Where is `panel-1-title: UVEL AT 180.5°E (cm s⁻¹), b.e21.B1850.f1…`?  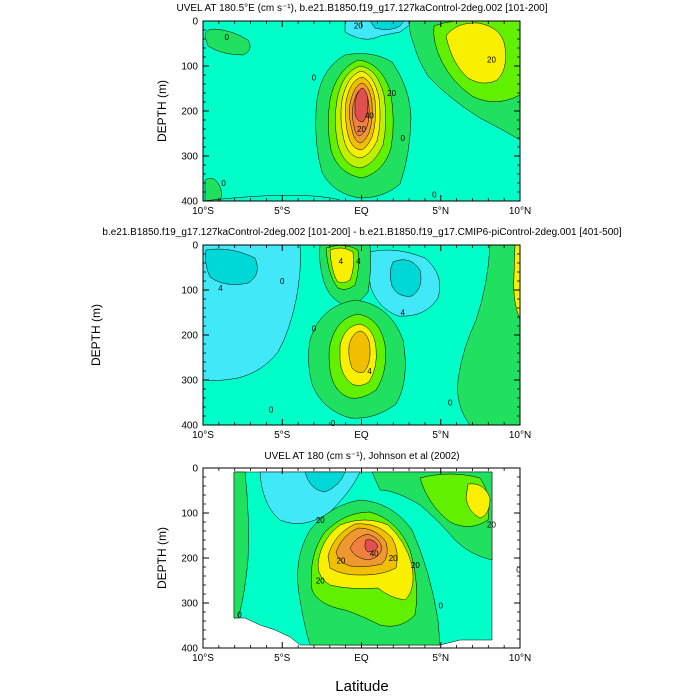 panel-1-title: UVEL AT 180.5°E (cm s⁻¹), b.e21.B1850.f1… is located at coordinates (362, 8).